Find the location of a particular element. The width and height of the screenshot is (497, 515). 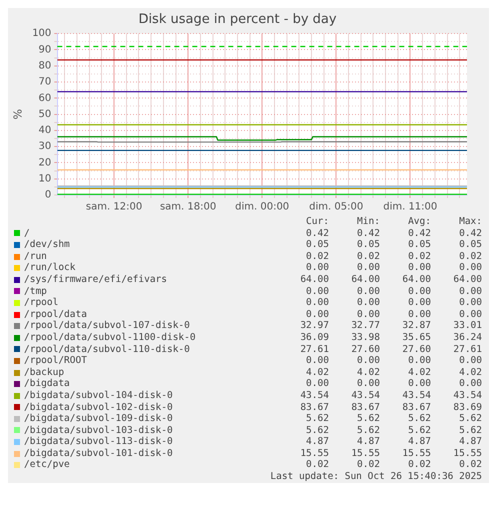

legend-label: / is located at coordinates (27, 234).